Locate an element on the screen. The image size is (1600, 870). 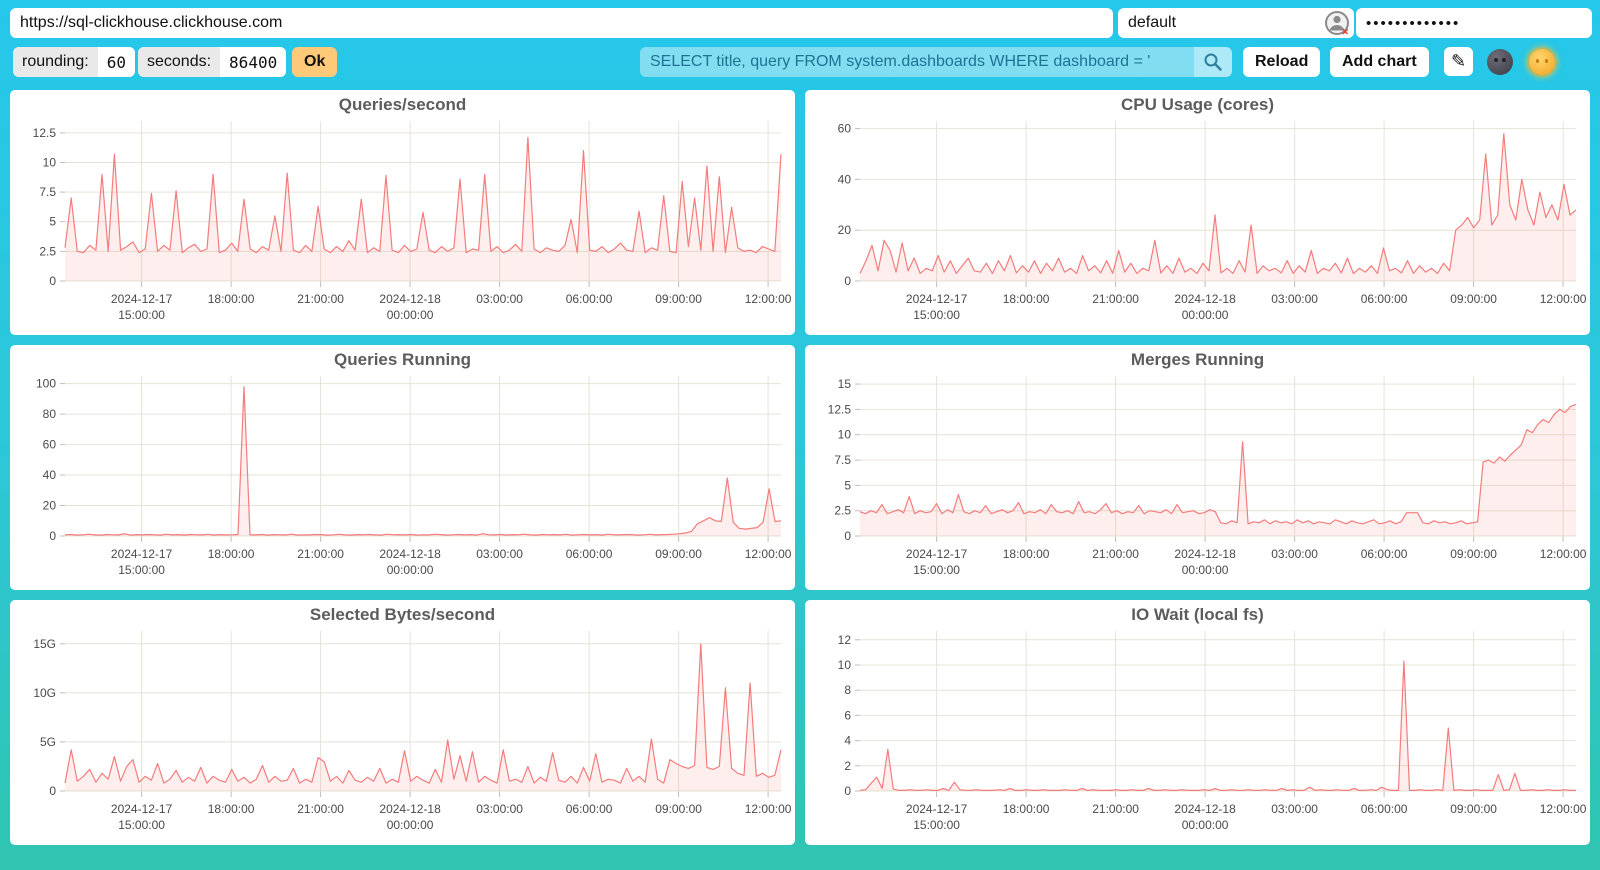
y-axis-label: 7.5 is located at coordinates (842, 460).